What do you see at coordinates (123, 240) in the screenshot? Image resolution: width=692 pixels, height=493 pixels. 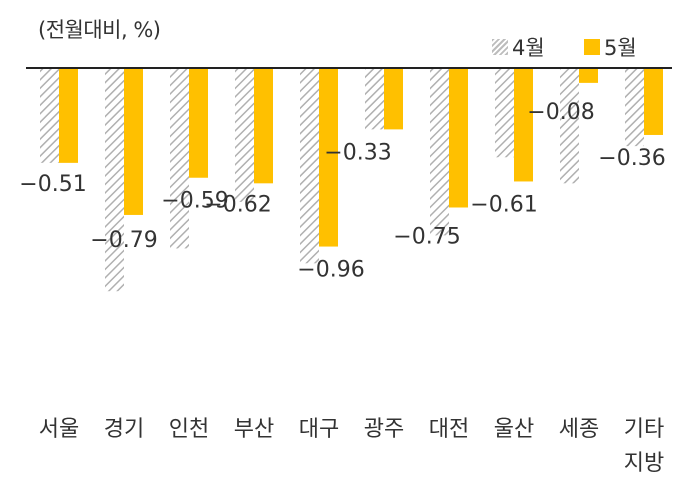 I see `data-label-may-2: −0.79` at bounding box center [123, 240].